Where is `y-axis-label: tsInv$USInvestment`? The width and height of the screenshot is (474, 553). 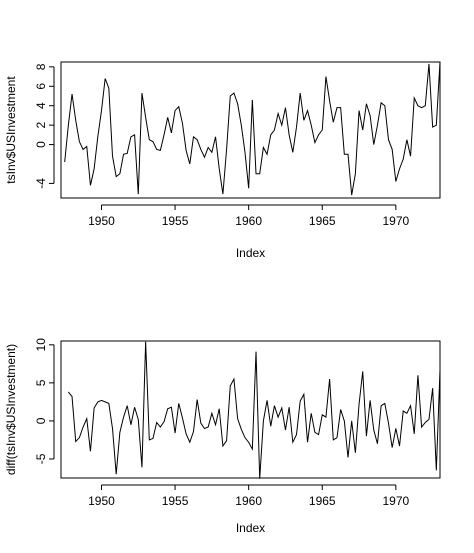 y-axis-label: tsInv$USInvestment is located at coordinates (11, 130).